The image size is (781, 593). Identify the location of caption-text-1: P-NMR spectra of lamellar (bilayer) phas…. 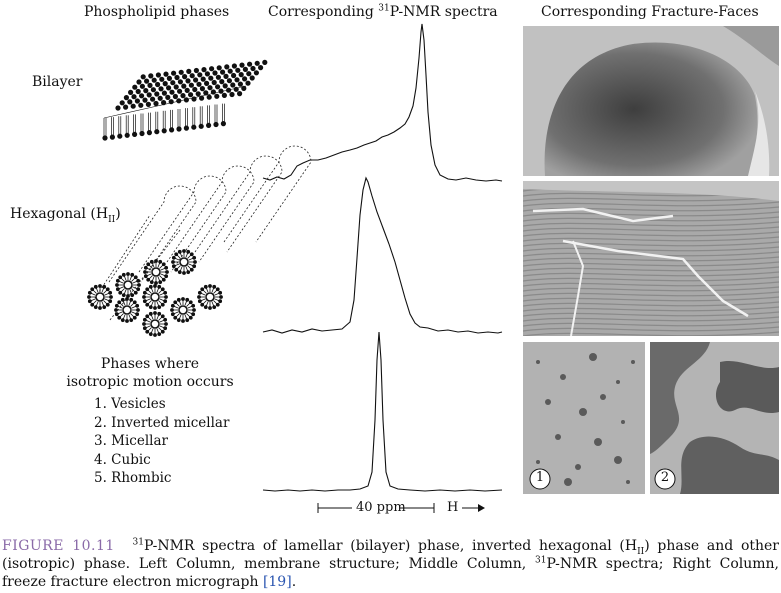
(390, 546).